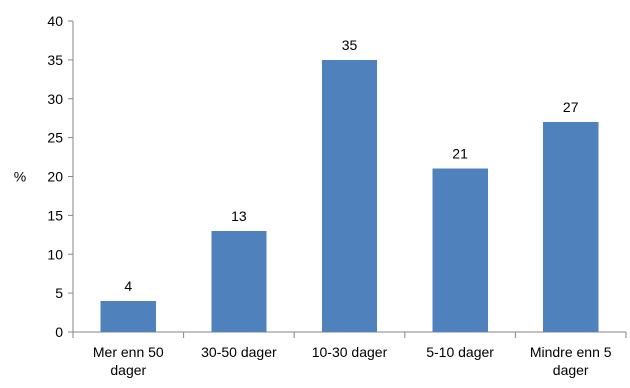  What do you see at coordinates (55, 254) in the screenshot?
I see `y-tick-label: 10` at bounding box center [55, 254].